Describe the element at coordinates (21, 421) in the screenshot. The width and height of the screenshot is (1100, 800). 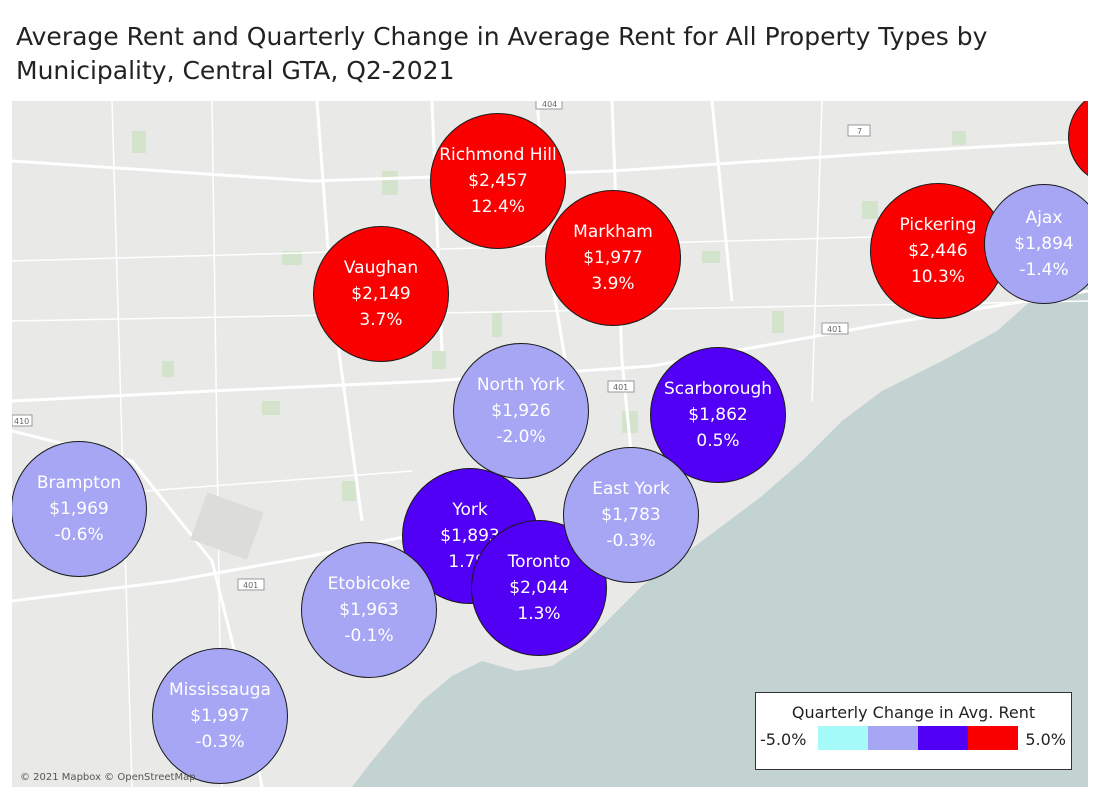
I see `shield-410: 410` at that location.